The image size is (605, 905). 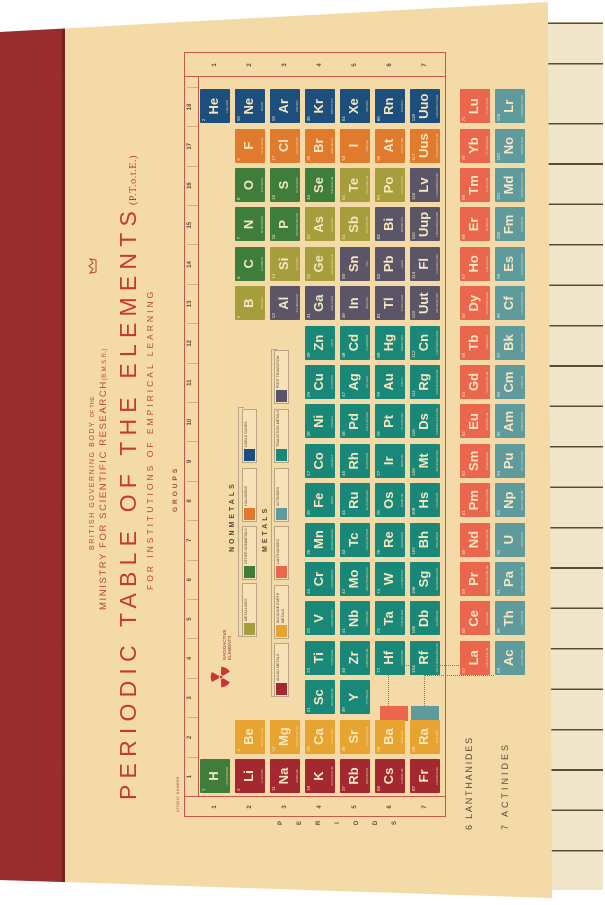 What do you see at coordinates (262, 263) in the screenshot?
I see `element-name: CARBON` at bounding box center [262, 263].